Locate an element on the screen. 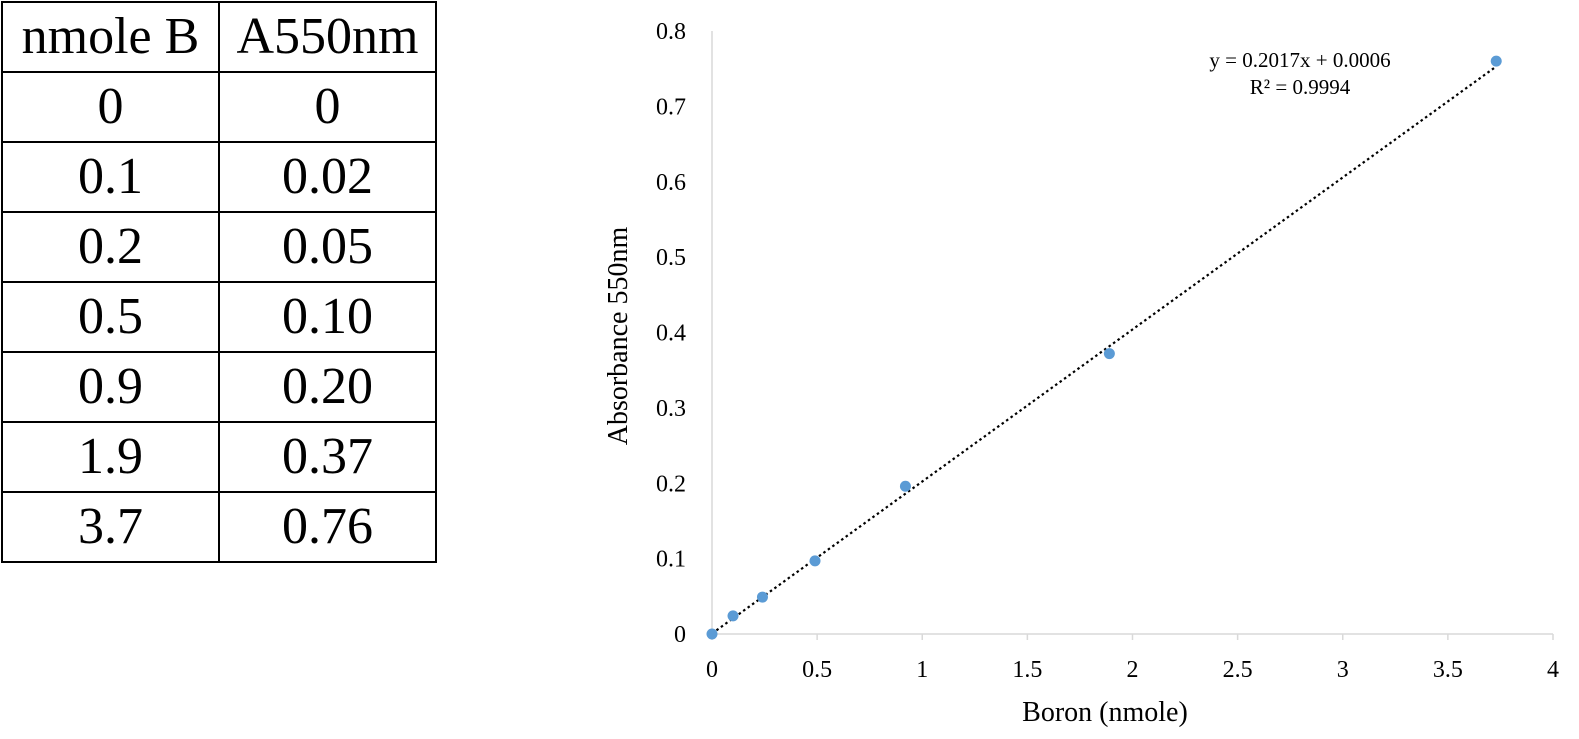 This screenshot has width=1579, height=739. x-tick-label: 4 is located at coordinates (1553, 670).